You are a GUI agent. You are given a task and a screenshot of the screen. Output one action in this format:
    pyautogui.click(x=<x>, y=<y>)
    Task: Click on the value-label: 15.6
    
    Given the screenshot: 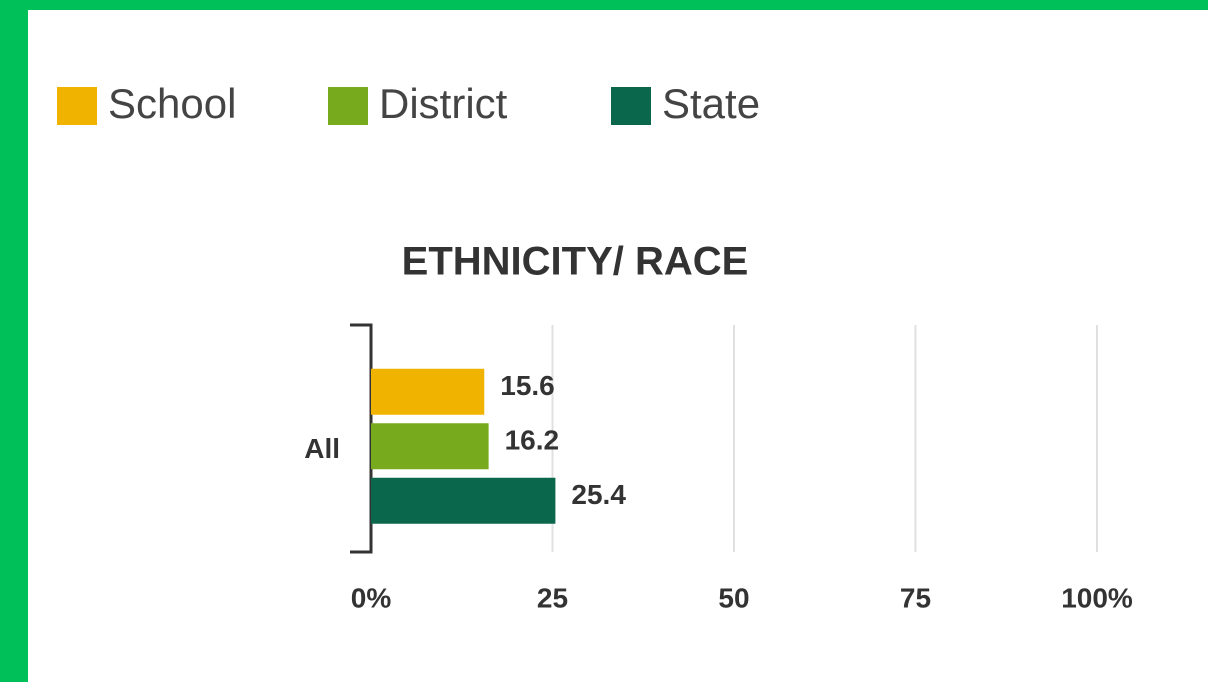 What is the action you would take?
    pyautogui.click(x=527, y=385)
    